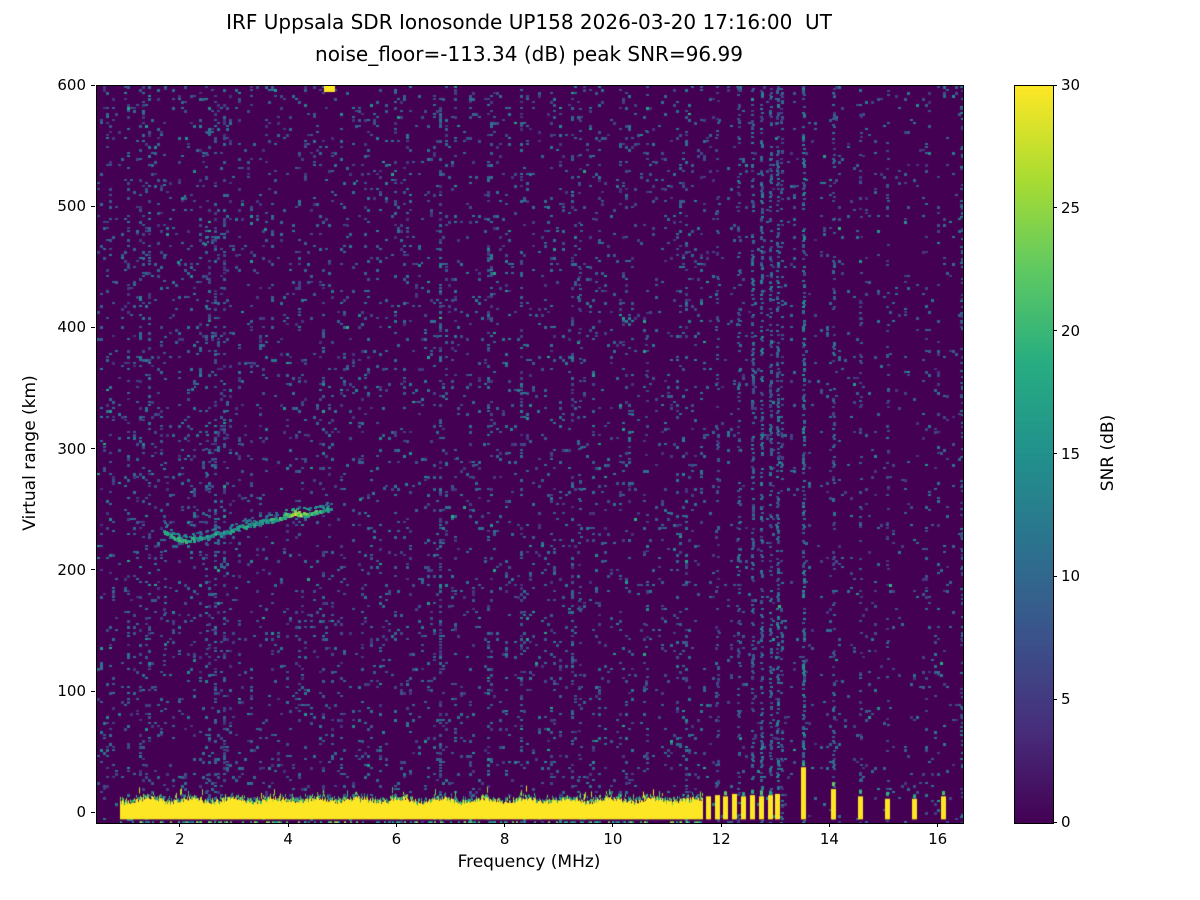  Describe the element at coordinates (30, 453) in the screenshot. I see `y-axis-label: Virtual range (km)` at that location.